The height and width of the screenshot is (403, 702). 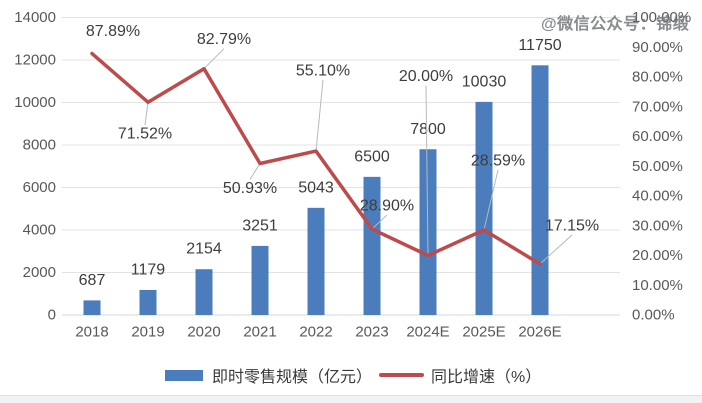 What do you see at coordinates (498, 160) in the screenshot?
I see `line-value-label: 28.59%` at bounding box center [498, 160].